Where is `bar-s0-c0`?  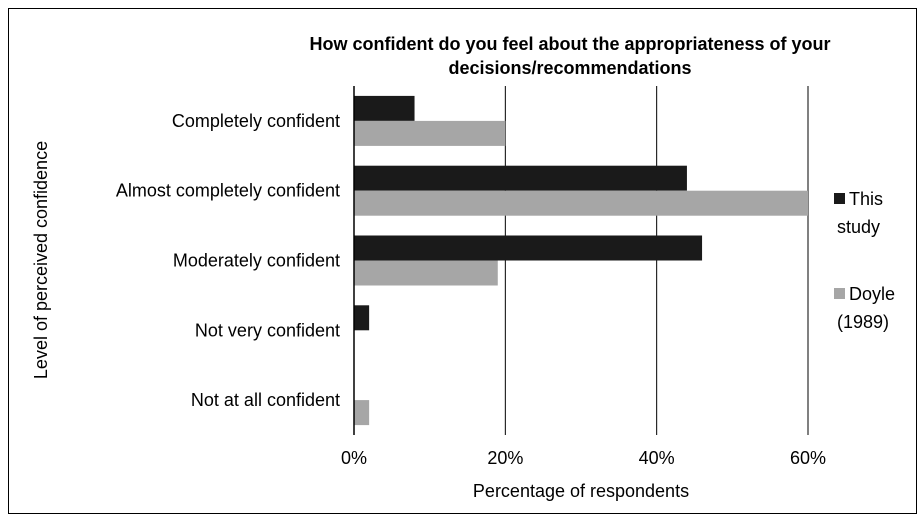
bar-s0-c0 is located at coordinates (384, 108).